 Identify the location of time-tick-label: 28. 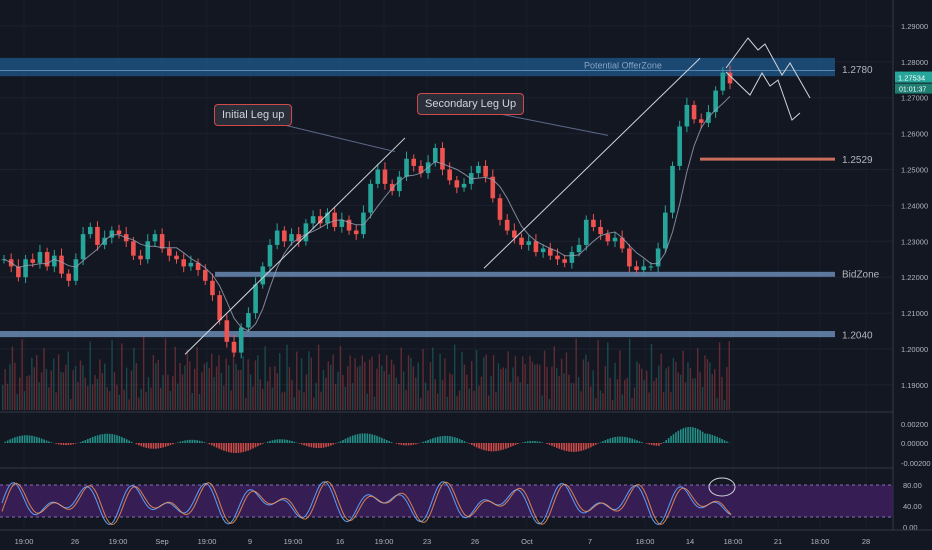
(866, 541).